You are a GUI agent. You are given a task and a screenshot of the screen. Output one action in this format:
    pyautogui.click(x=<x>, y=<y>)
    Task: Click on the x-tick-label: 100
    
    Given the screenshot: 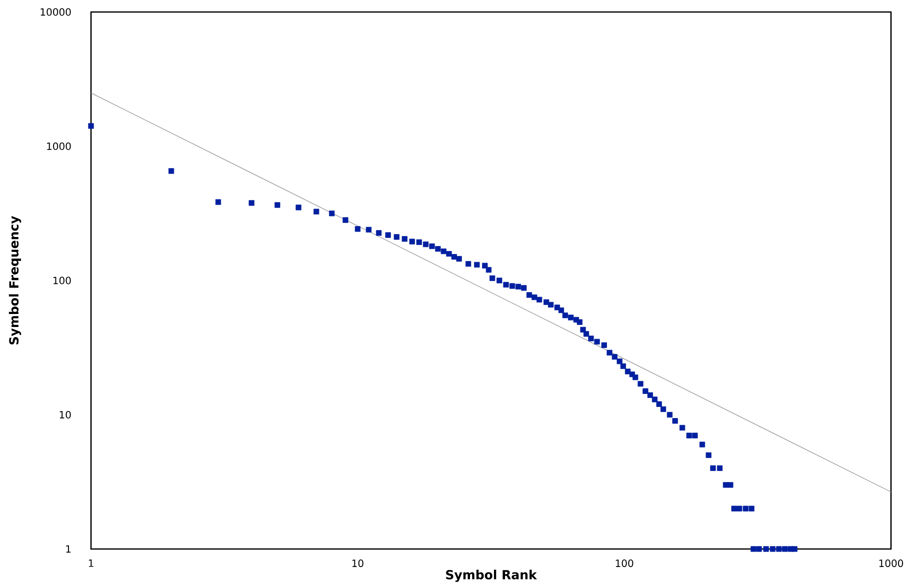 What is the action you would take?
    pyautogui.click(x=625, y=564)
    